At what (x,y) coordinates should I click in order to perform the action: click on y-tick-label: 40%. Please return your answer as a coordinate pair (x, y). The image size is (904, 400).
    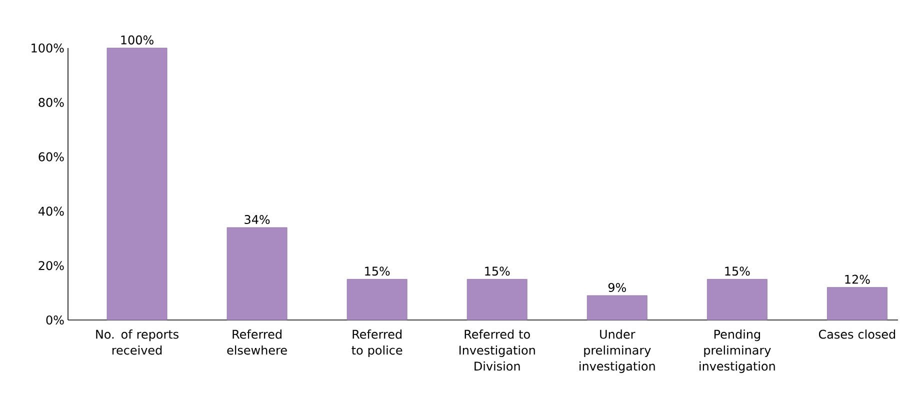
    Looking at the image, I should click on (51, 211).